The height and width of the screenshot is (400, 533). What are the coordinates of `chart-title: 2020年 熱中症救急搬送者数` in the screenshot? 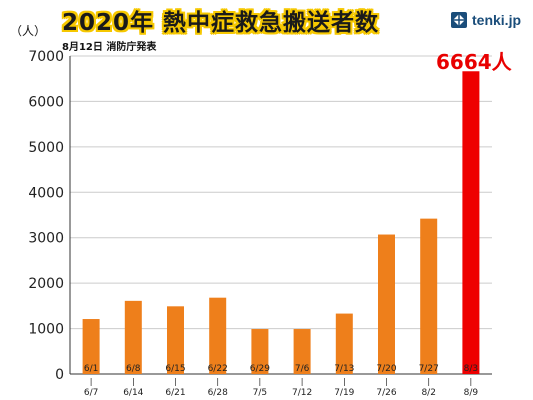 It's located at (221, 23).